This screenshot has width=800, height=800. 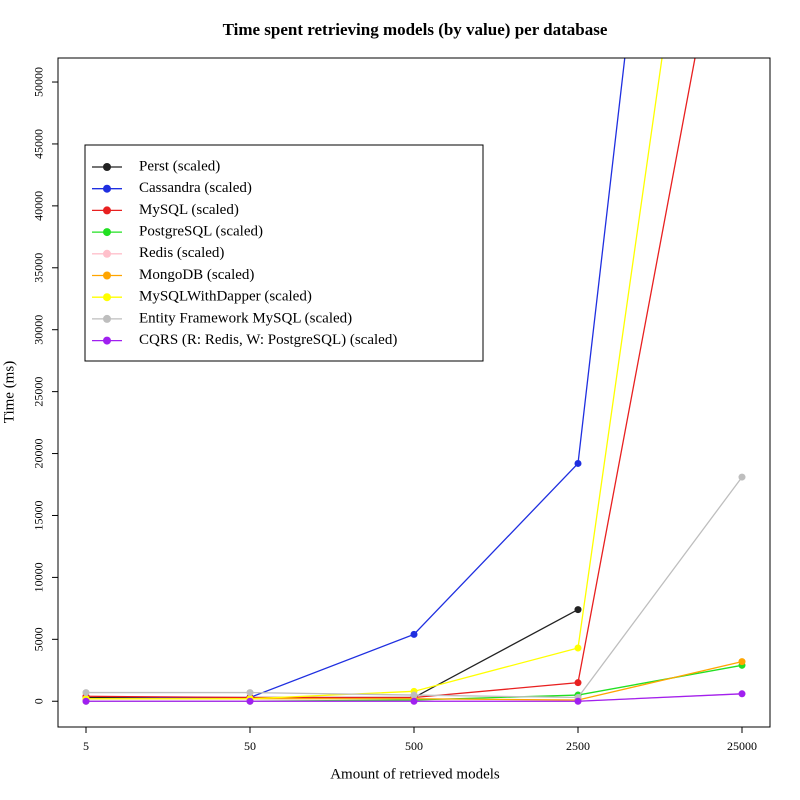 I want to click on legend-box, so click(x=284, y=253).